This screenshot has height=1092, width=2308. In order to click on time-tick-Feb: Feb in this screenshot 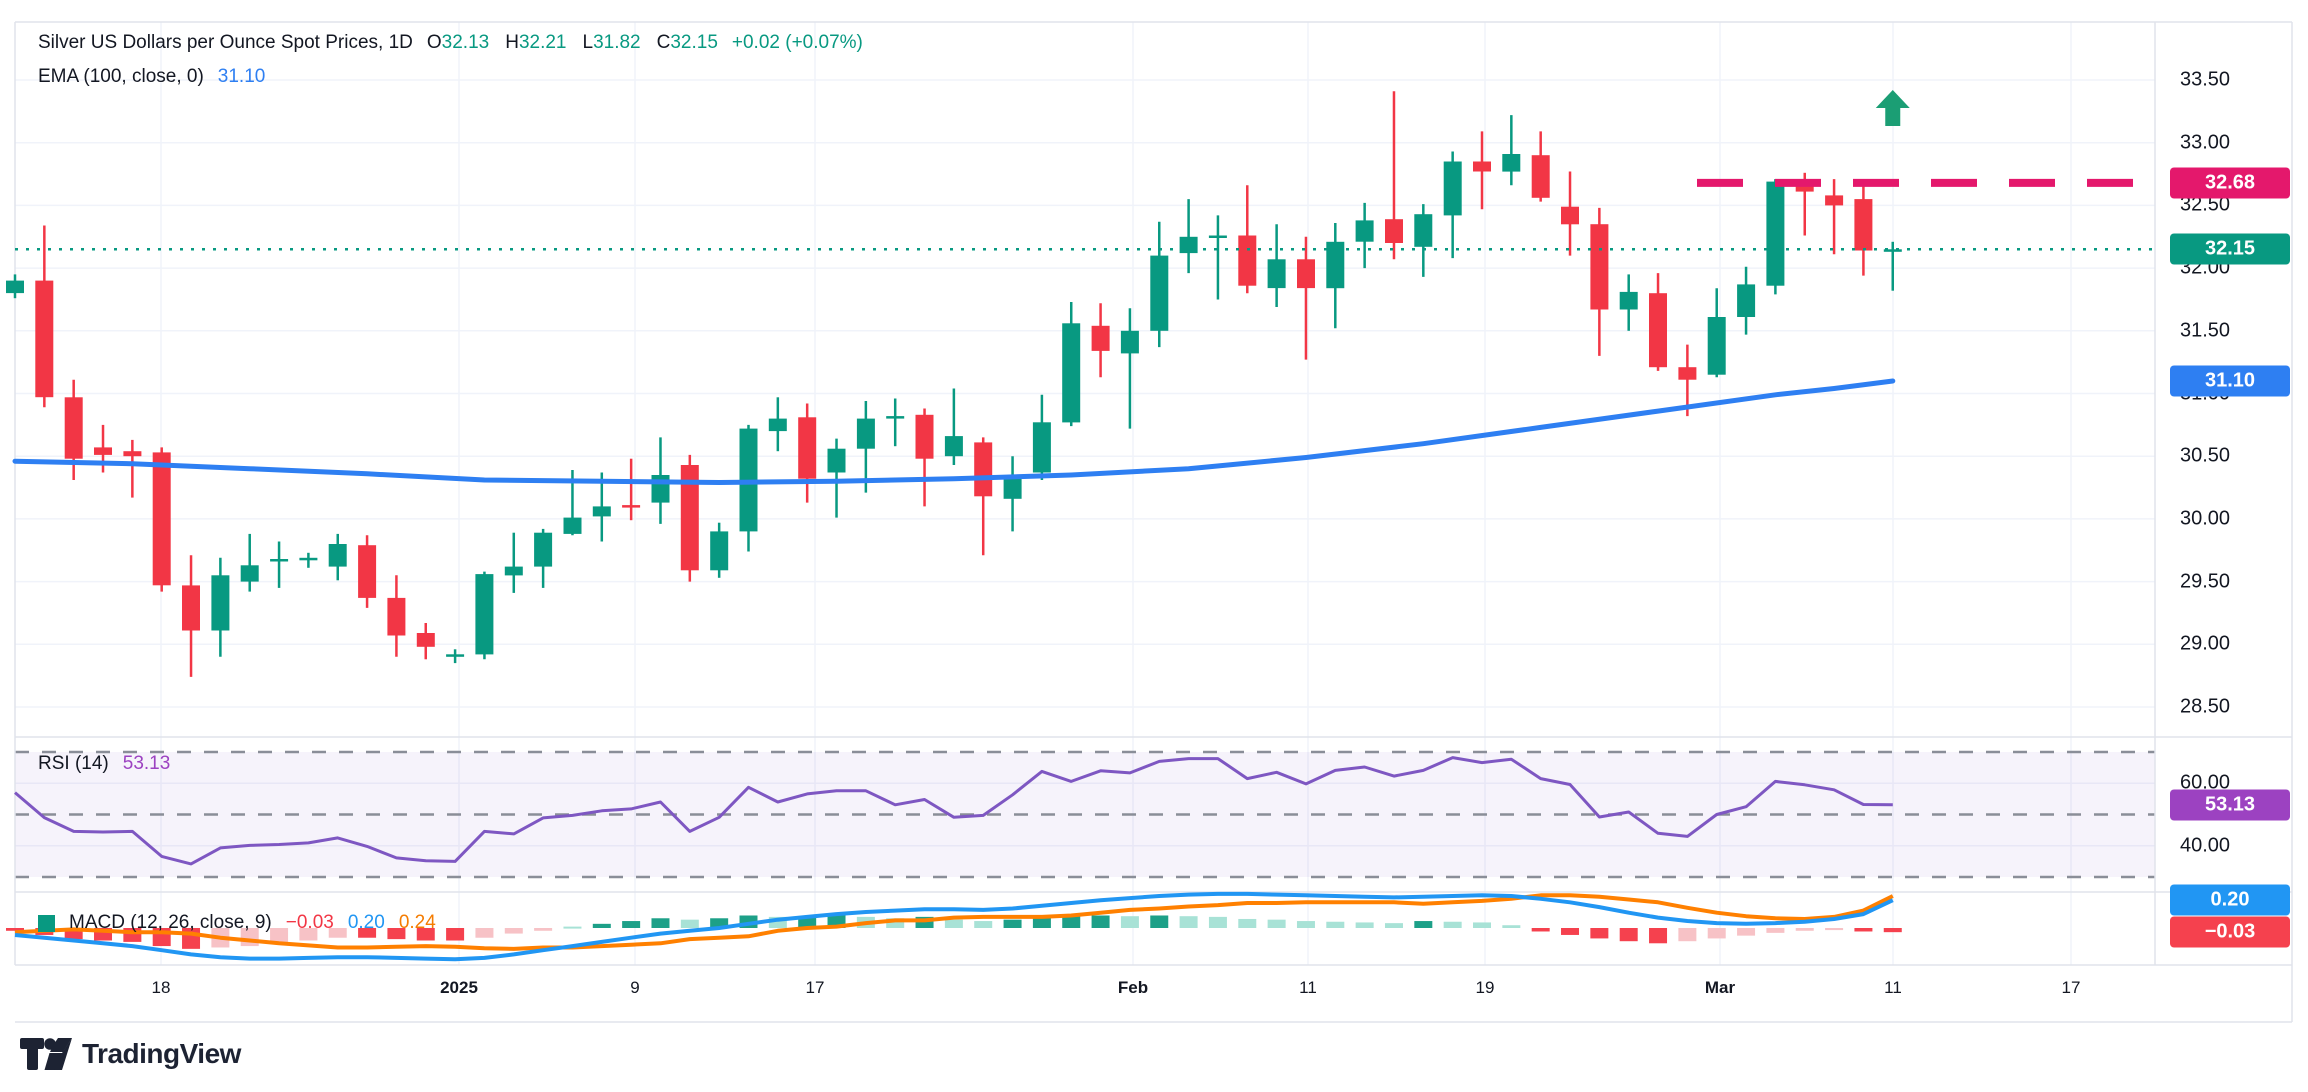, I will do `click(1133, 987)`.